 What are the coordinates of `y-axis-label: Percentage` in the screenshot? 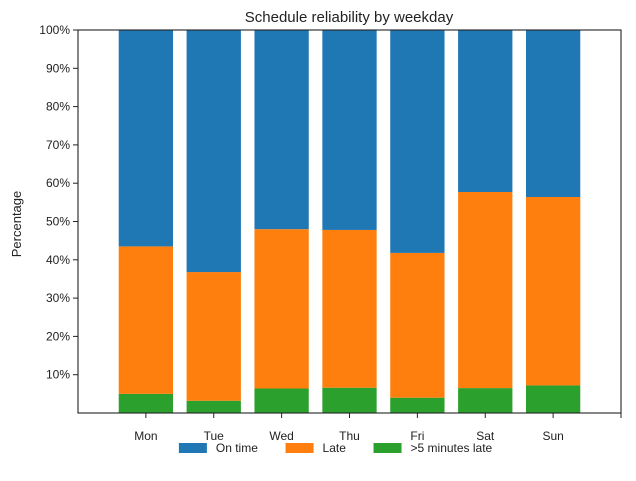 It's located at (16, 224).